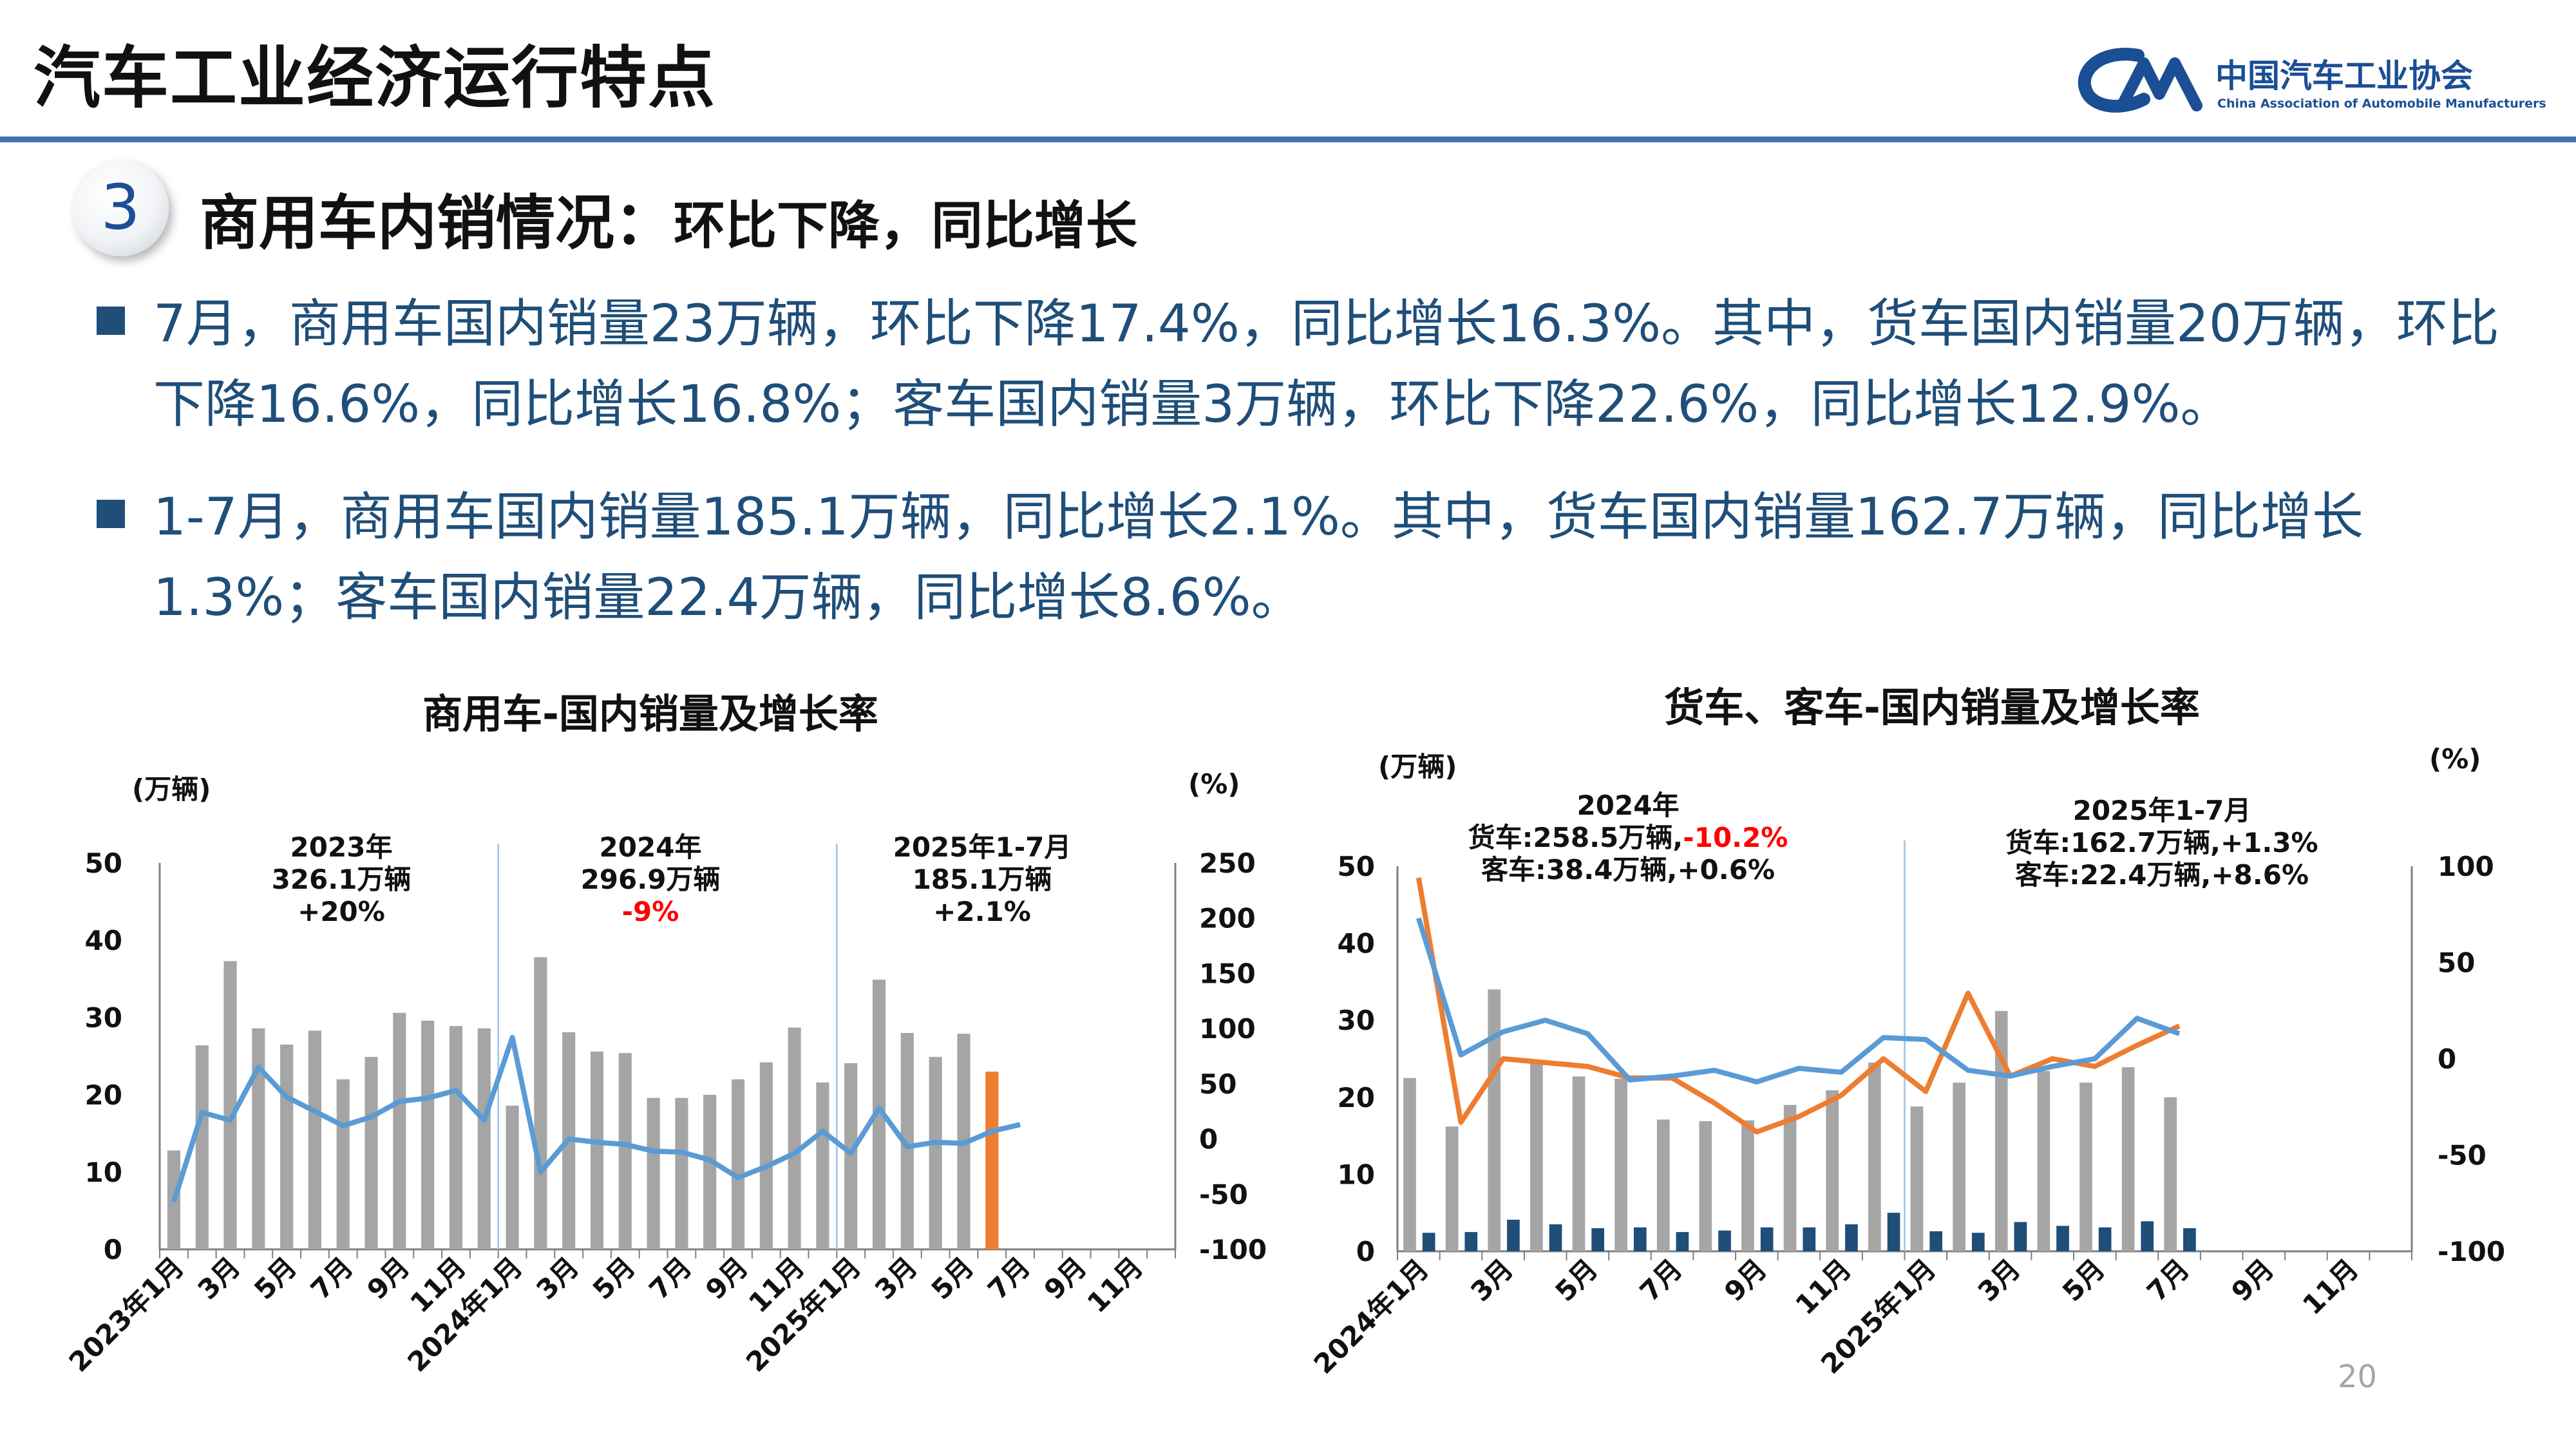 The image size is (2576, 1449). Describe the element at coordinates (650, 714) in the screenshot. I see `chart-title: 商用车-国内销量及增长率` at that location.